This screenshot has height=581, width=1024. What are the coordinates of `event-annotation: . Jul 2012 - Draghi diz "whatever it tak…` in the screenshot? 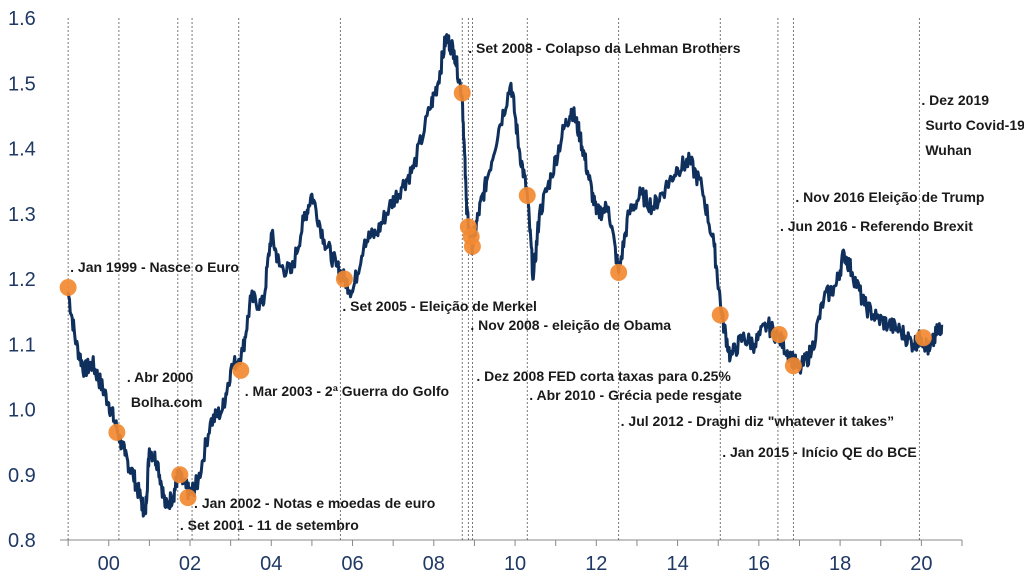 It's located at (758, 421).